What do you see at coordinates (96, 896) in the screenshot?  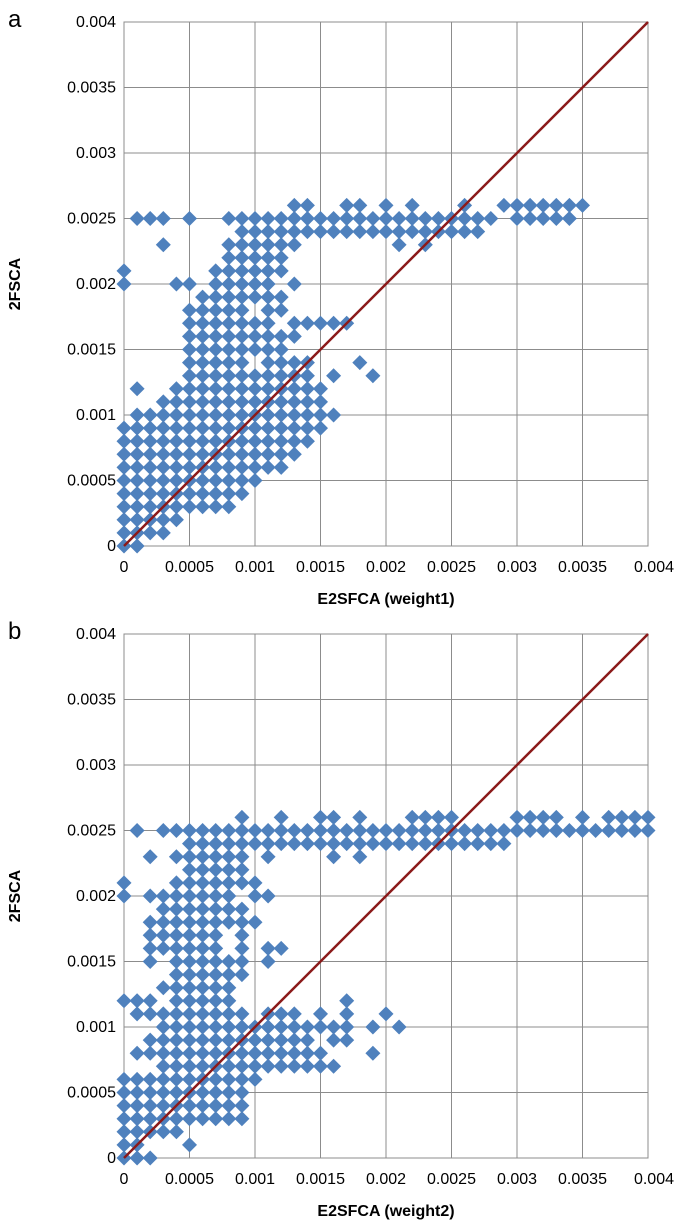 I see `y-tick-label: 0.002` at bounding box center [96, 896].